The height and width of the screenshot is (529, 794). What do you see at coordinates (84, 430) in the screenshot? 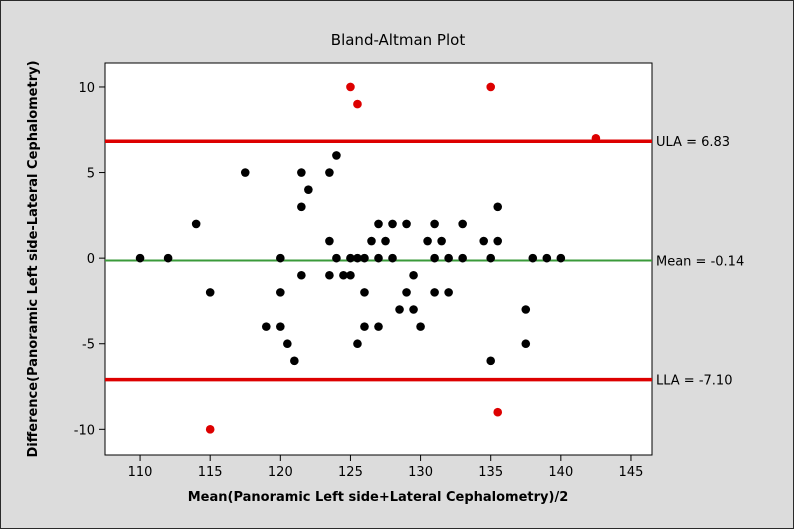
I see `y-tick-label: -10` at bounding box center [84, 430].